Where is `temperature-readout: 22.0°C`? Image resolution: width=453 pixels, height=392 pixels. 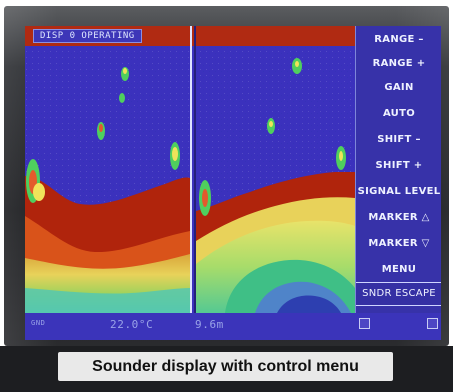 temperature-readout: 22.0°C is located at coordinates (132, 324).